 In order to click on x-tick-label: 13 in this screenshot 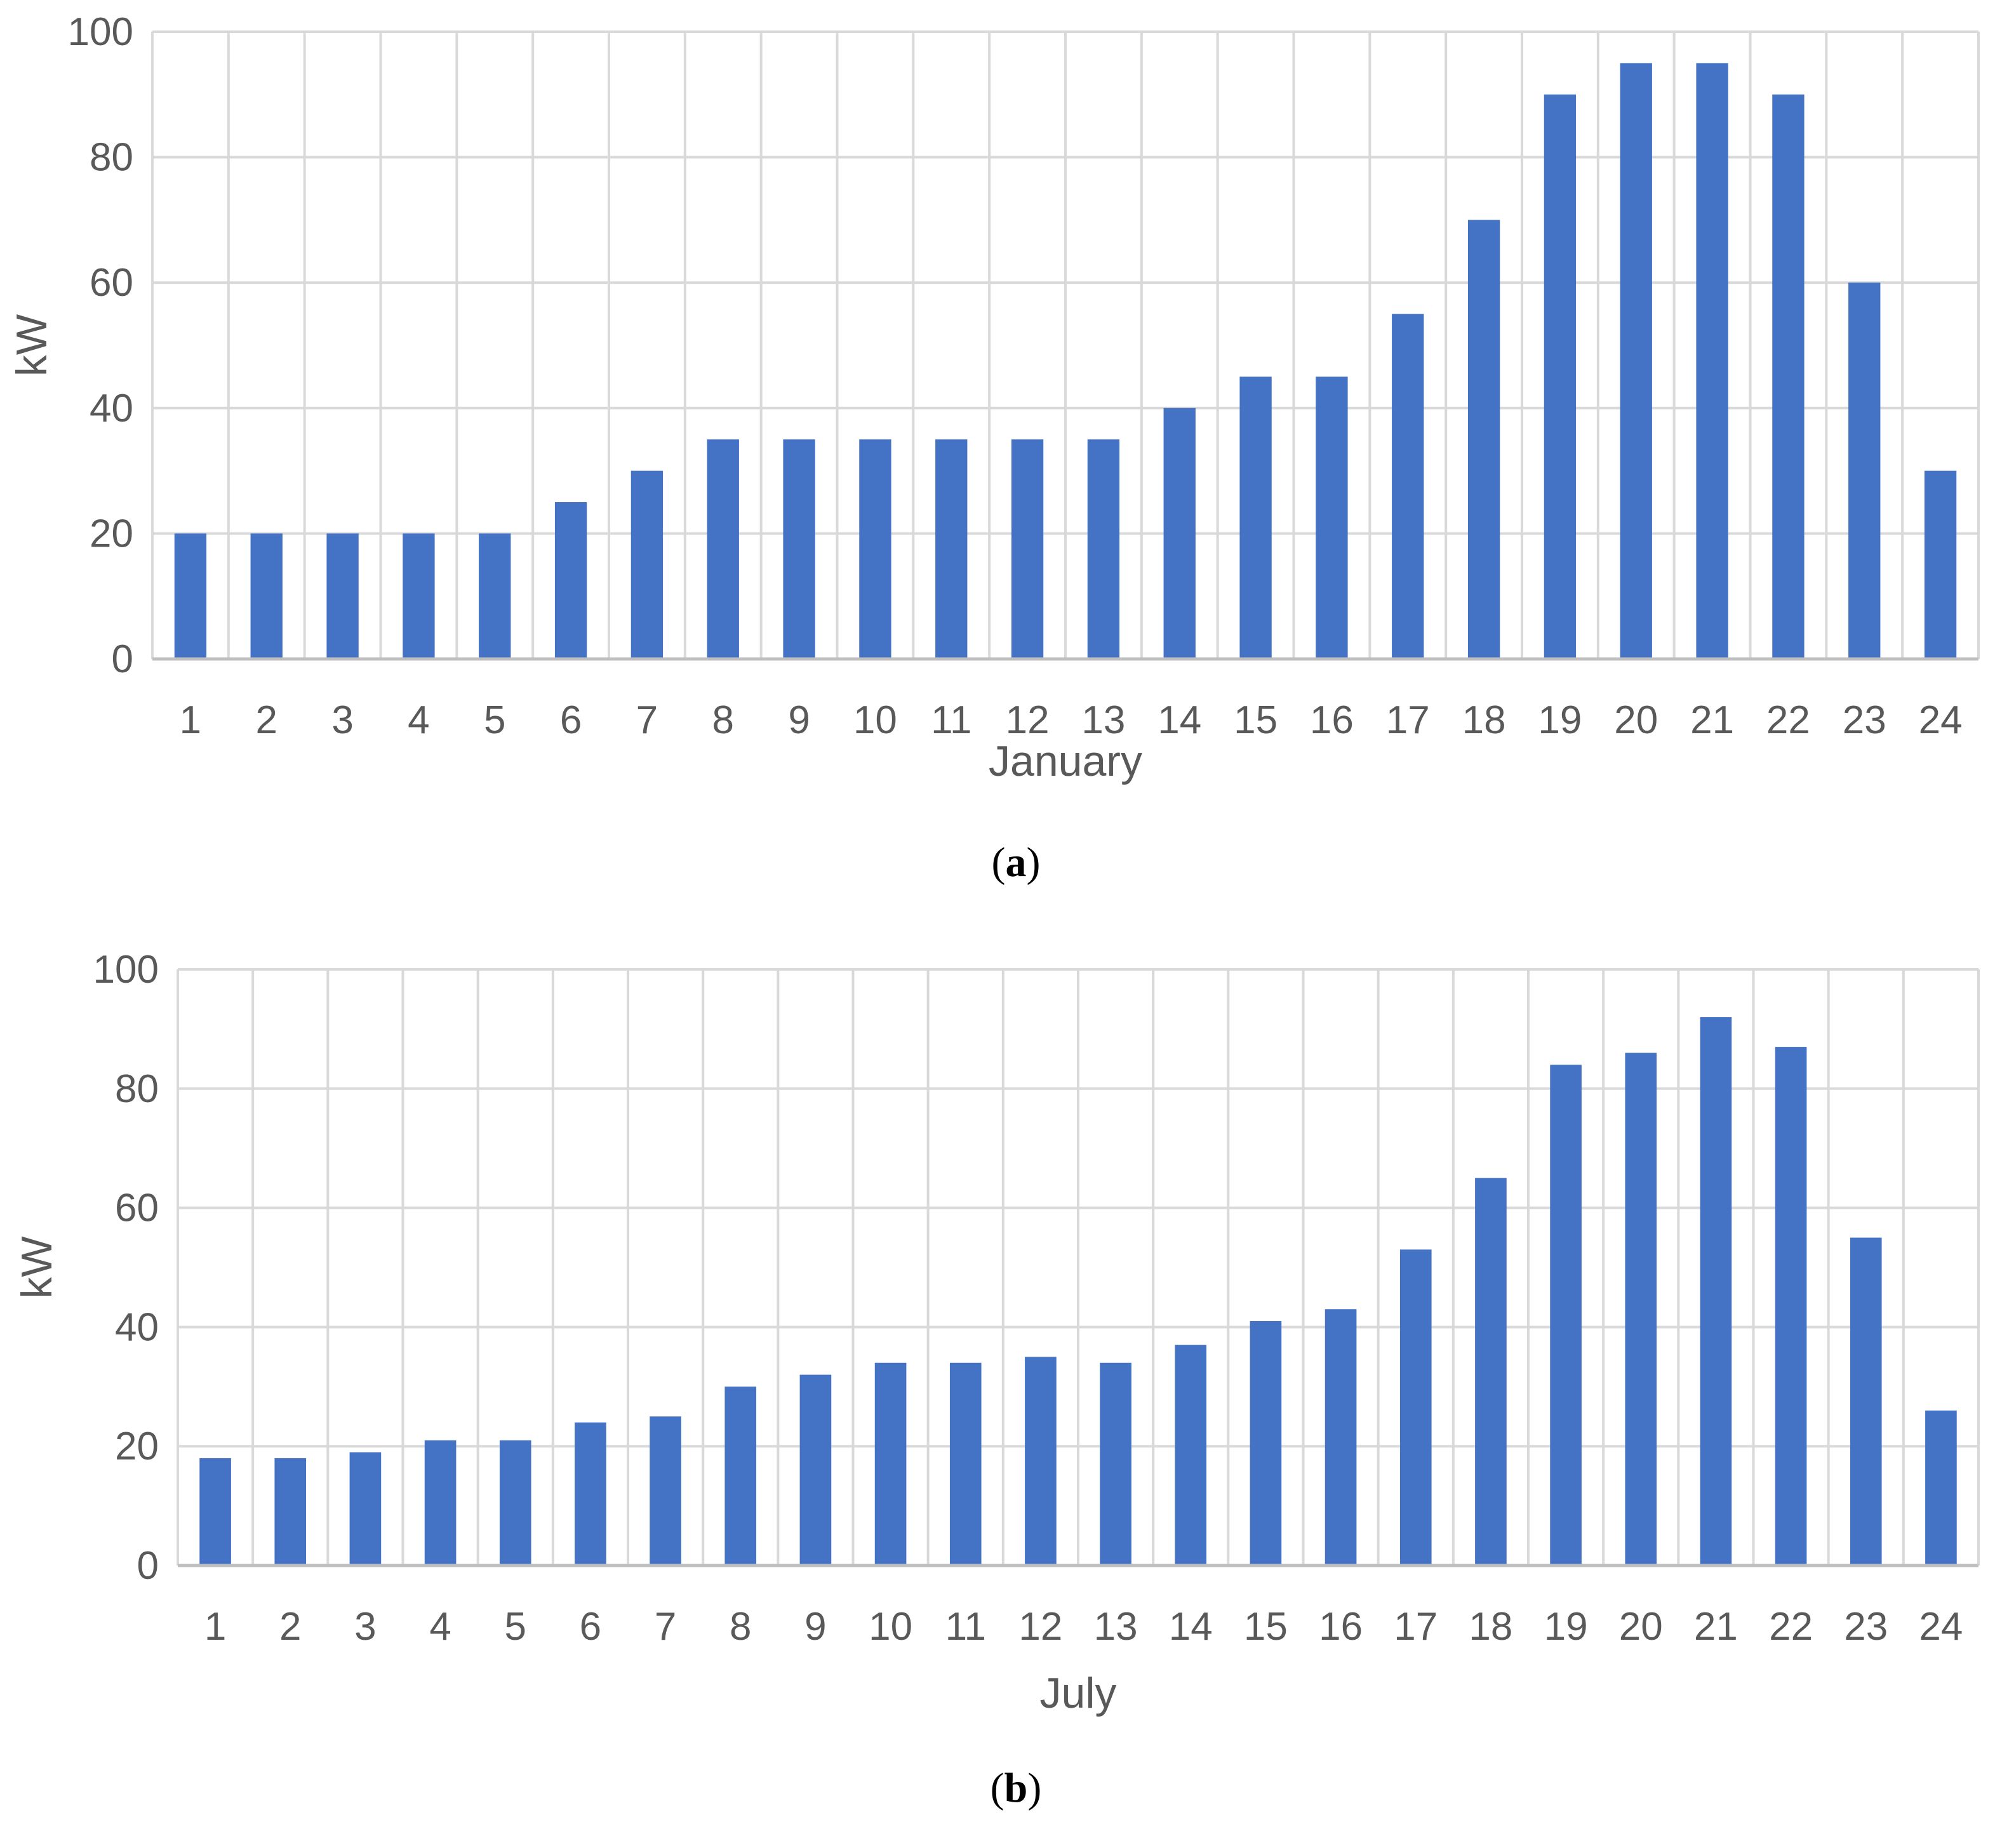, I will do `click(1116, 1627)`.